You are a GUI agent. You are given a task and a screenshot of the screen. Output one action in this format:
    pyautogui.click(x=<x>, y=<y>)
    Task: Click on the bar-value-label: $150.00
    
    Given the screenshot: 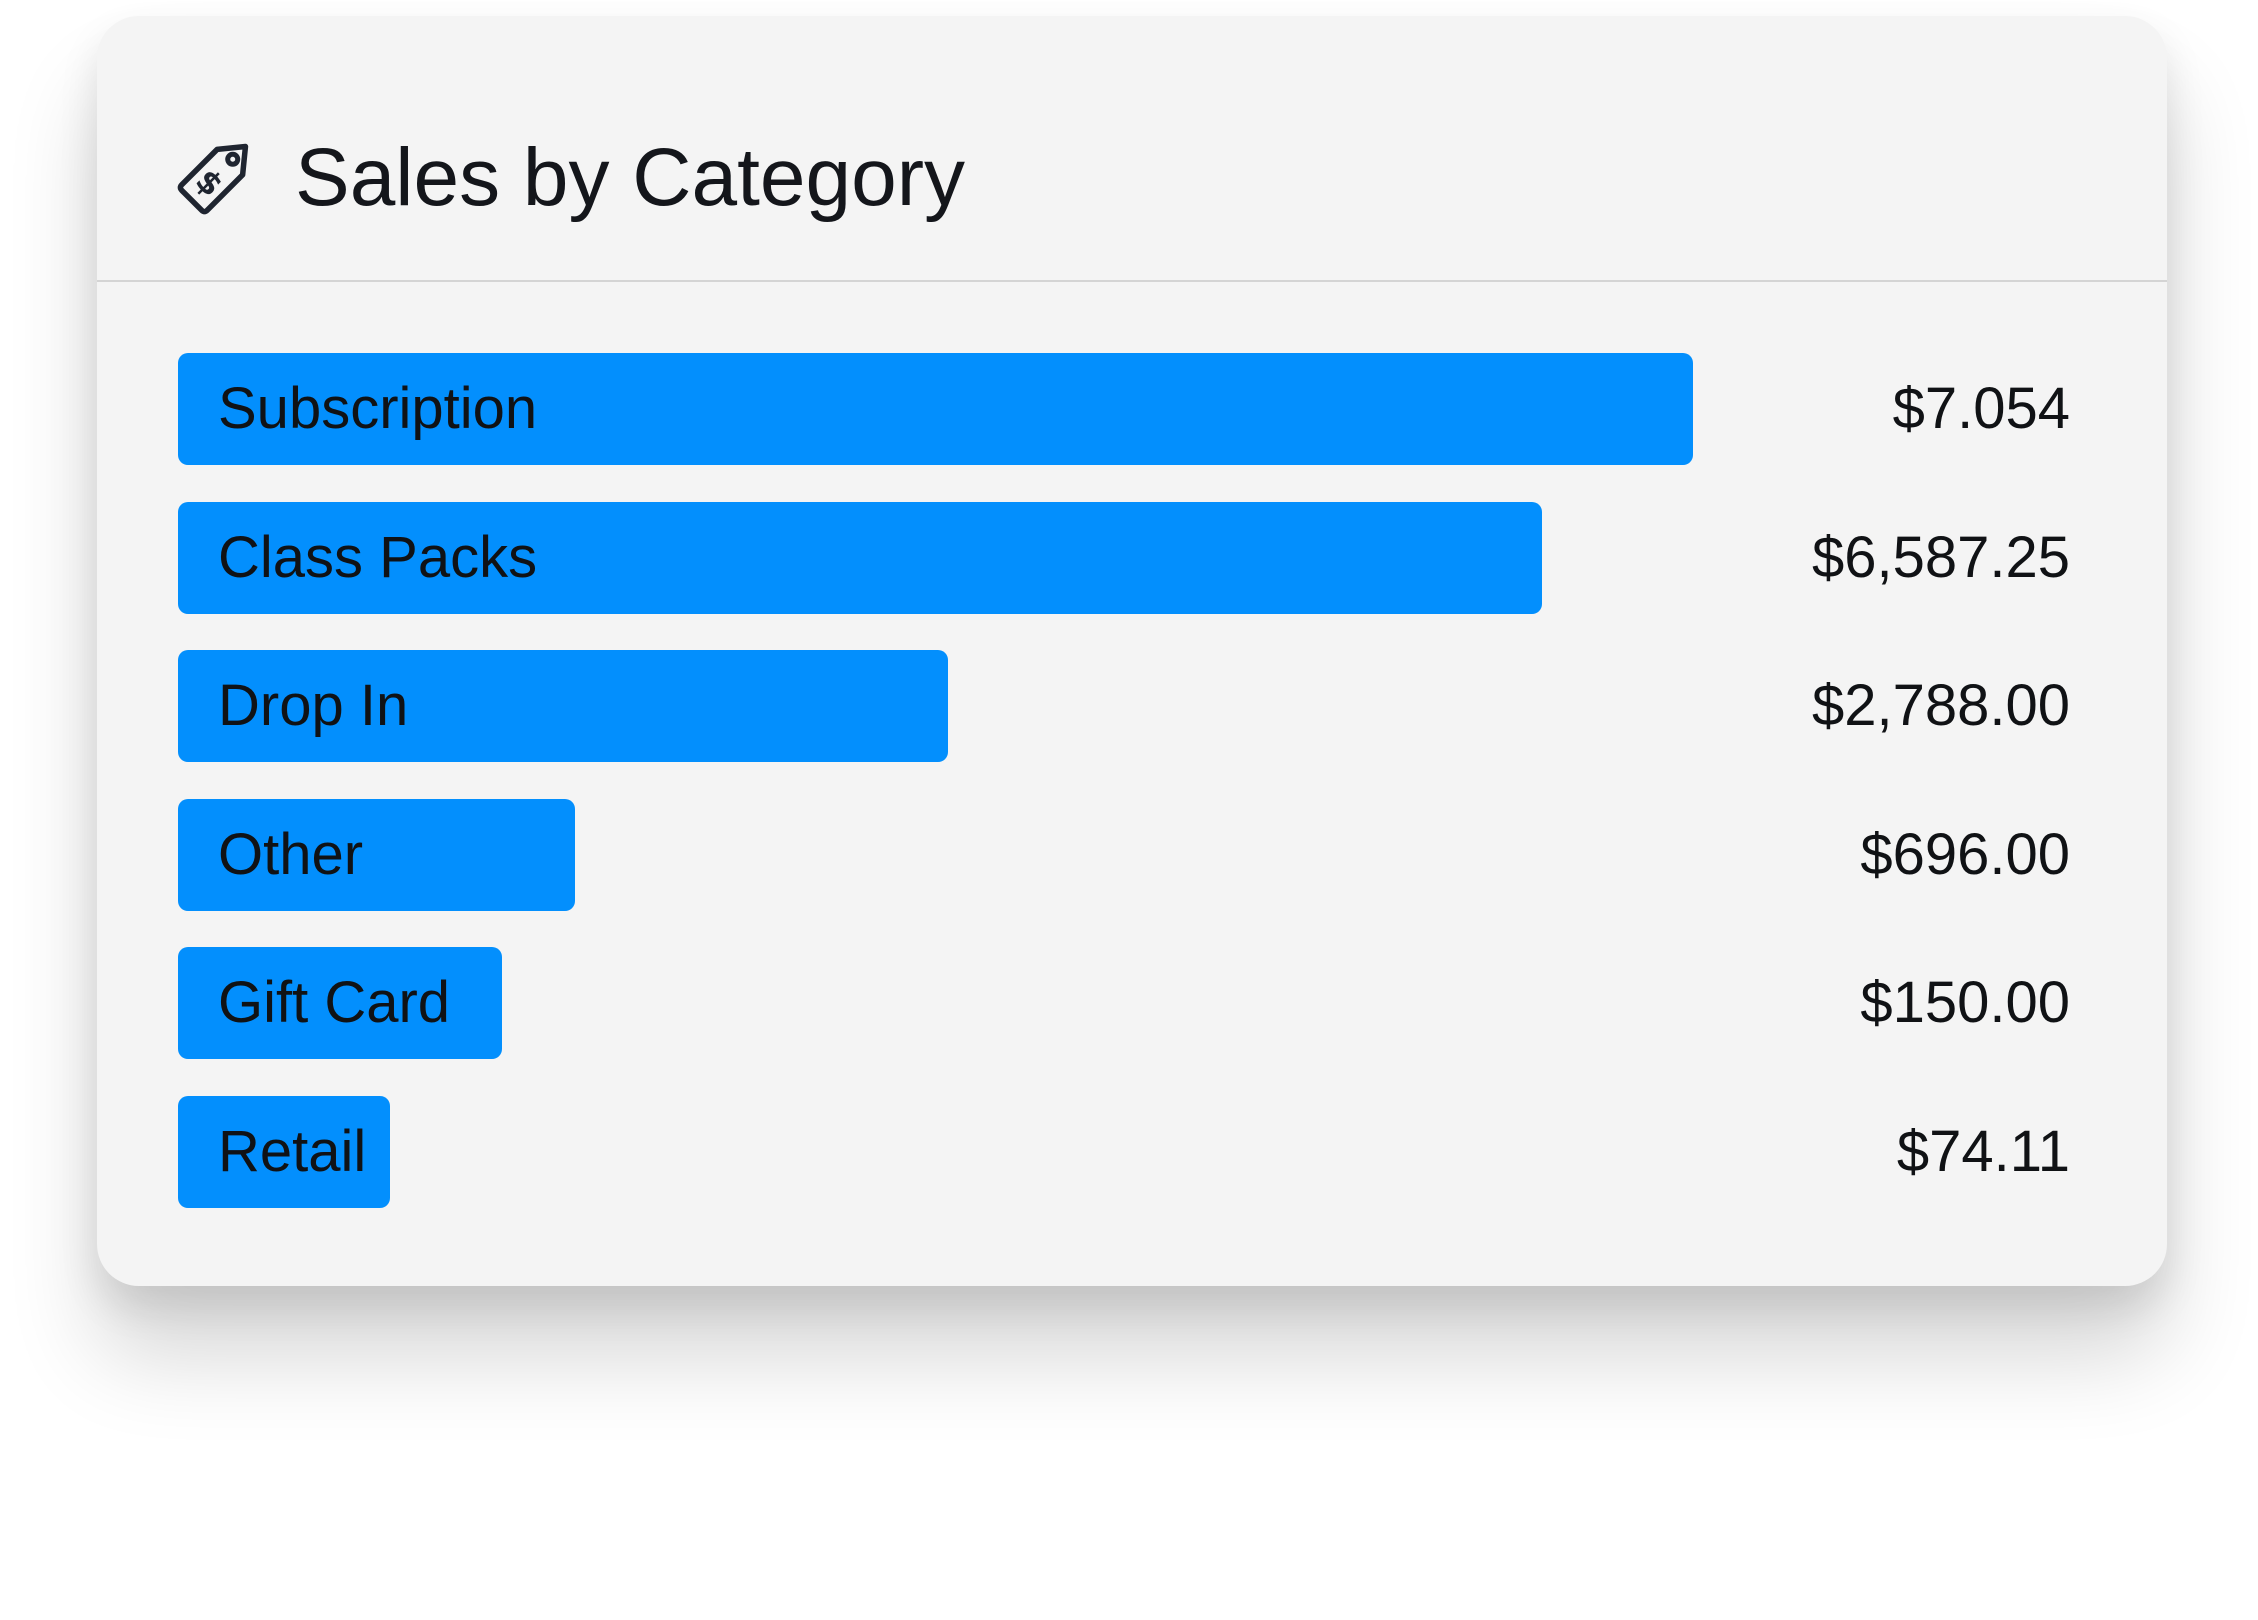 What is the action you would take?
    pyautogui.click(x=1965, y=1002)
    